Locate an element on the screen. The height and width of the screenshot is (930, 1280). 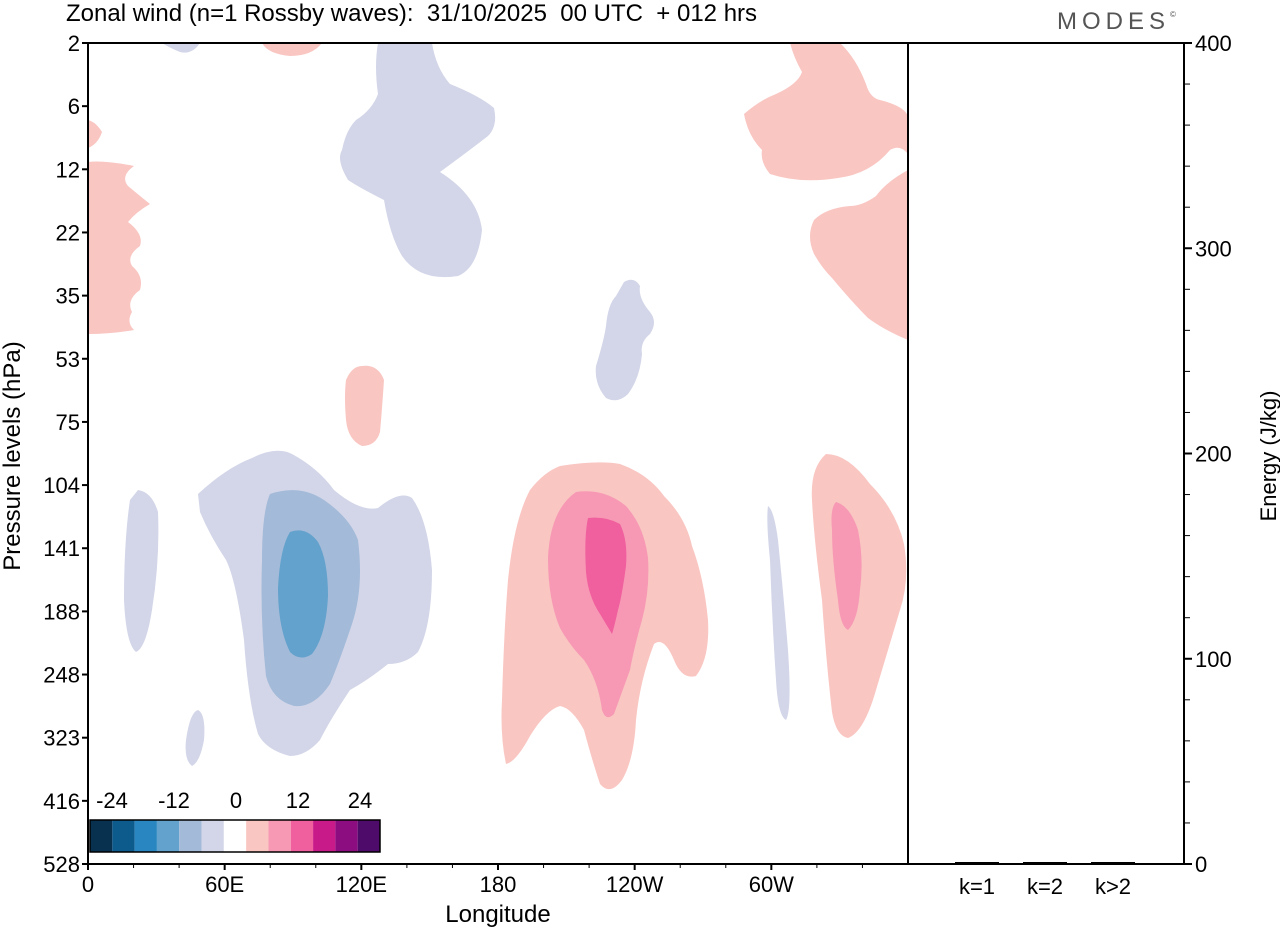
x-tick-label: 60W is located at coordinates (771, 884).